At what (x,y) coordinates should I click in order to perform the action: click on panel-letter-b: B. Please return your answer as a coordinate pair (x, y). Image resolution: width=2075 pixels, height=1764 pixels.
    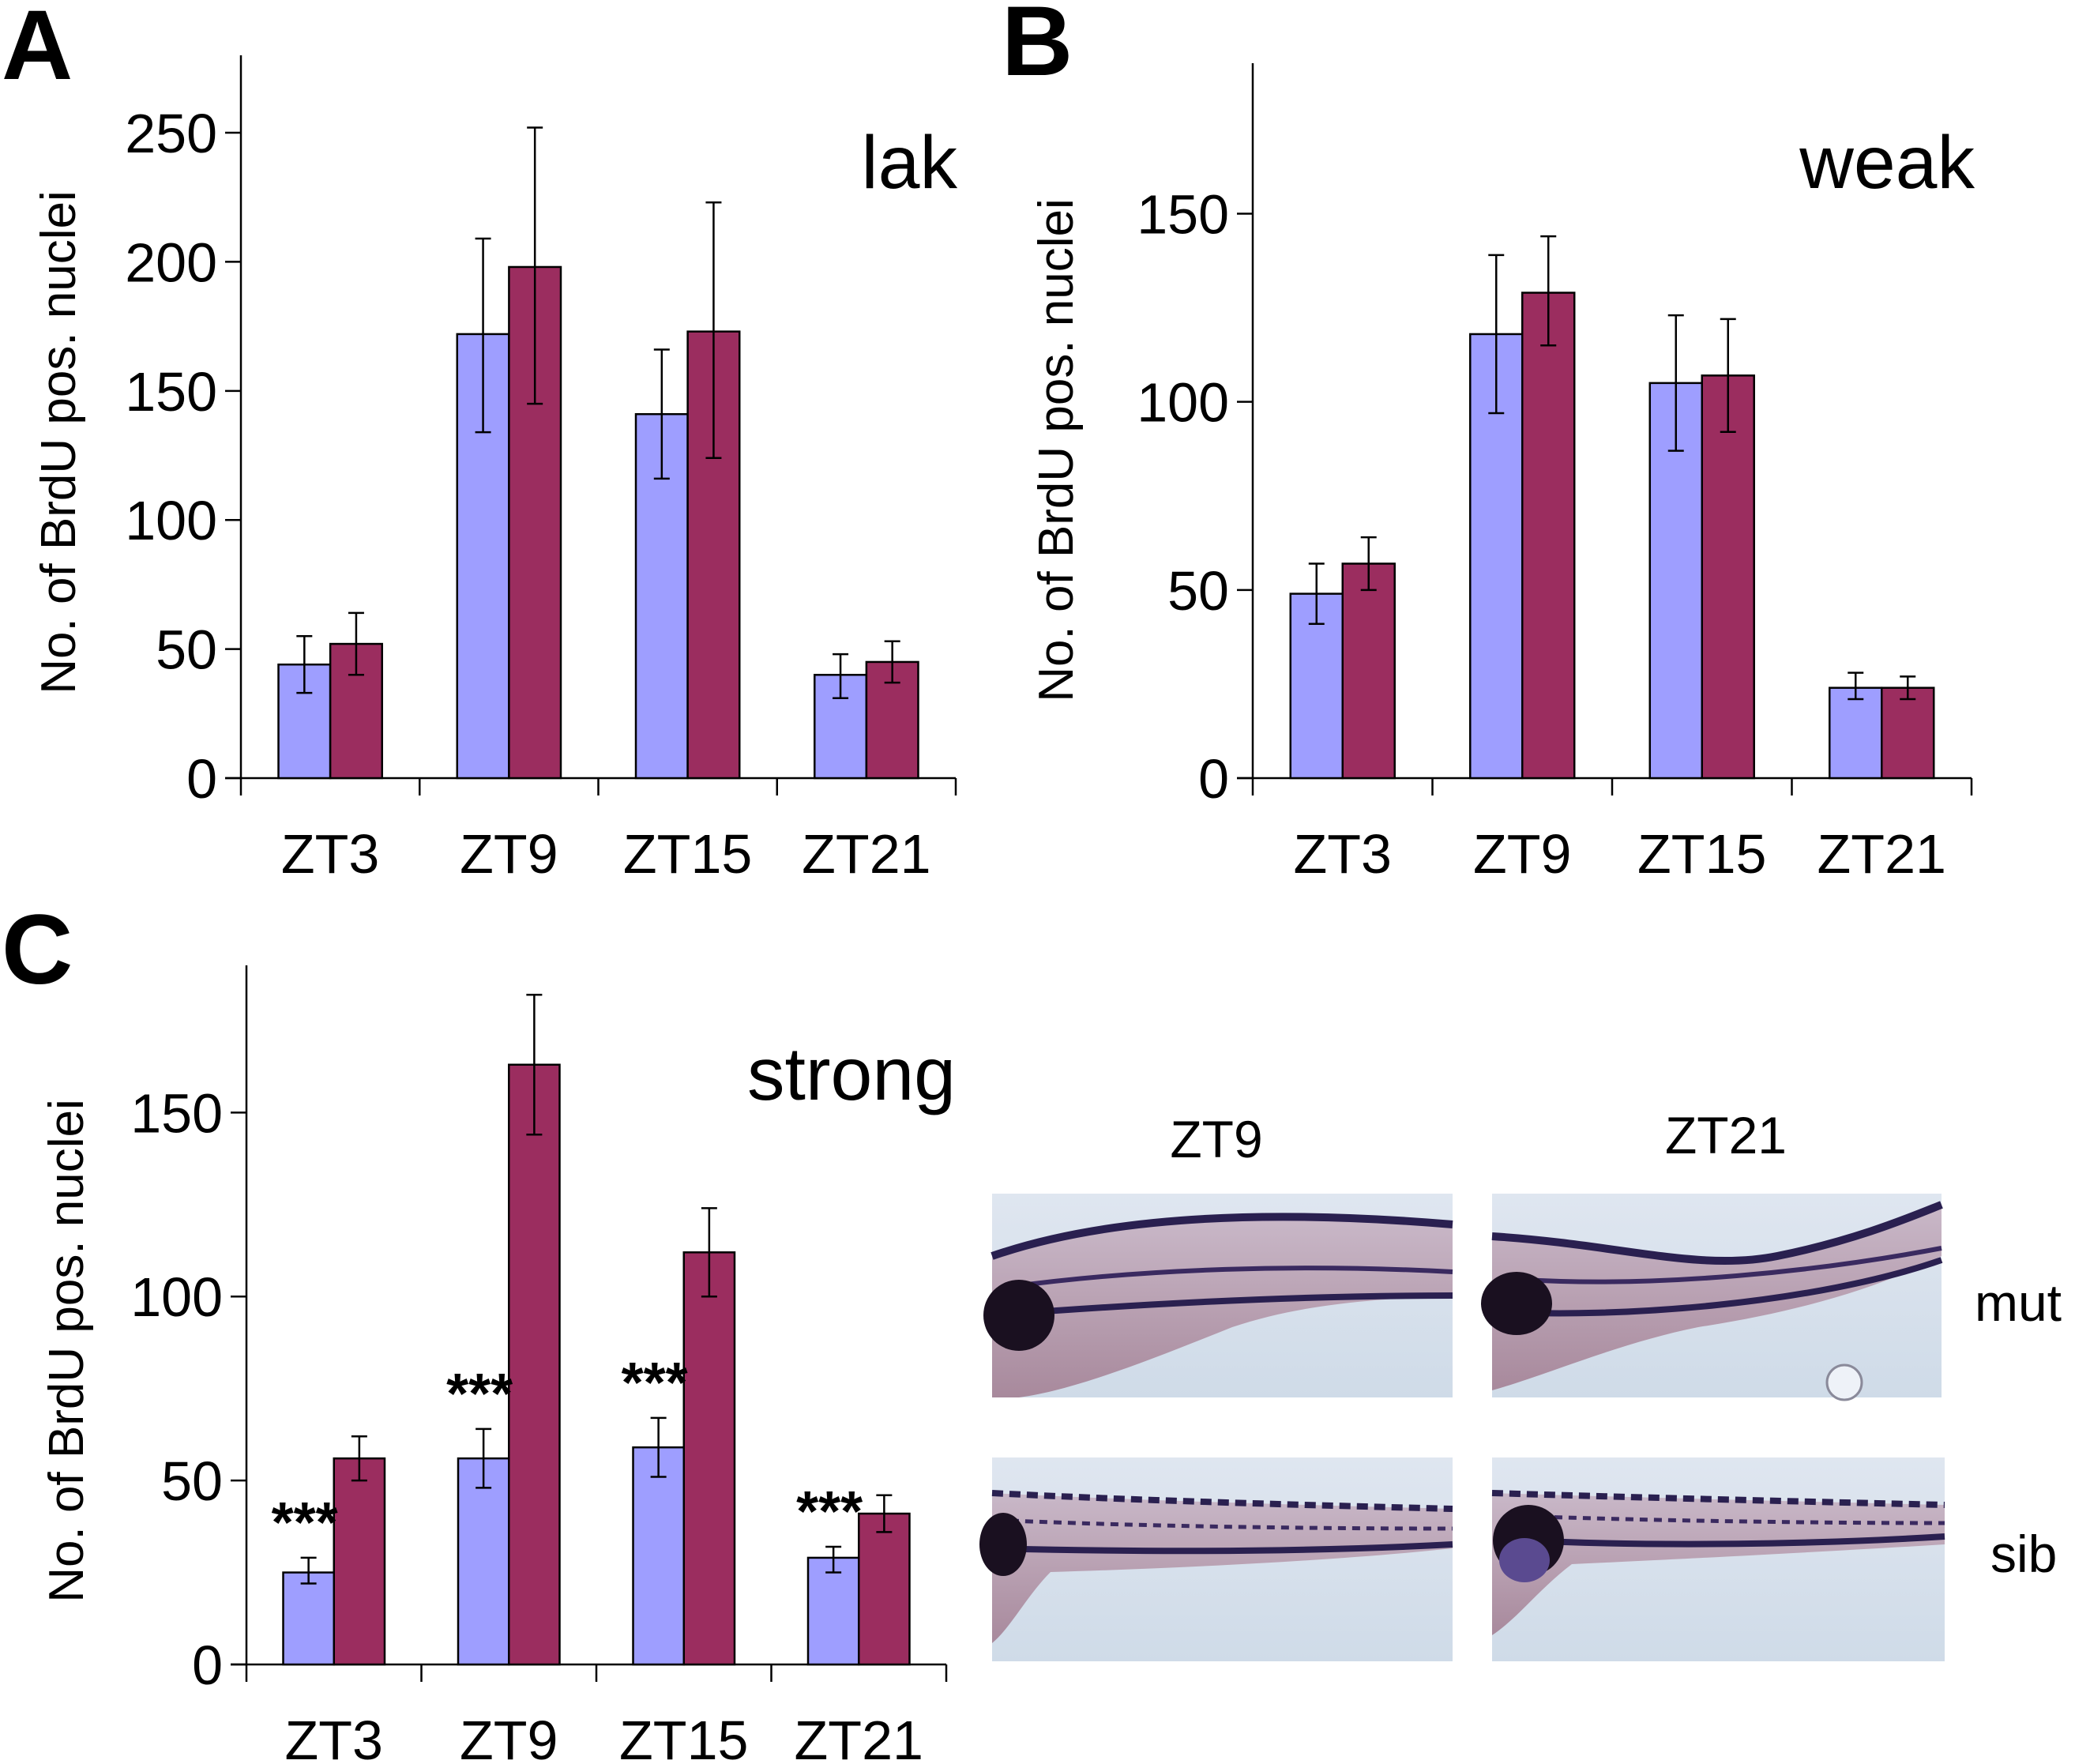
    Looking at the image, I should click on (1037, 48).